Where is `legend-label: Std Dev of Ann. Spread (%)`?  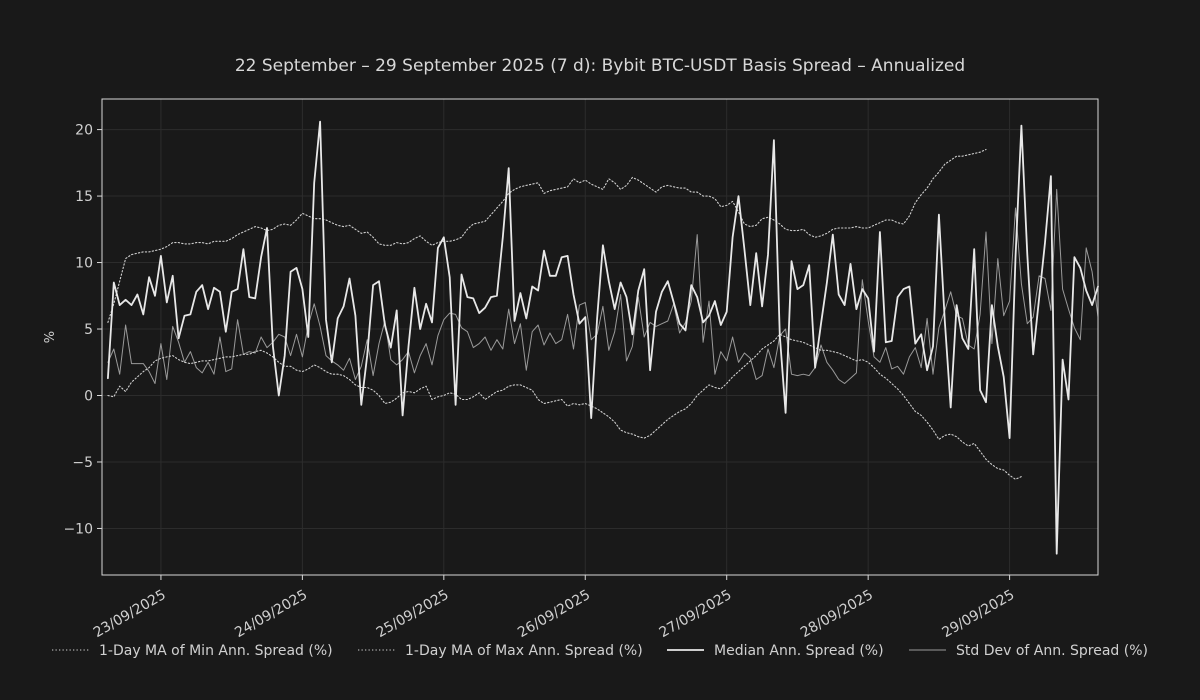
legend-label: Std Dev of Ann. Spread (%) is located at coordinates (1052, 651).